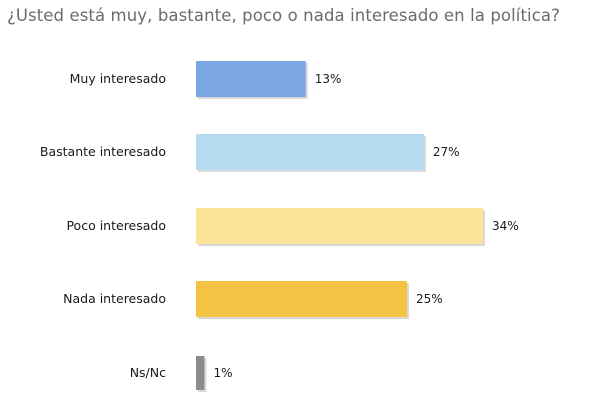 The height and width of the screenshot is (411, 599). Describe the element at coordinates (222, 373) in the screenshot. I see `value-label: 1%` at that location.